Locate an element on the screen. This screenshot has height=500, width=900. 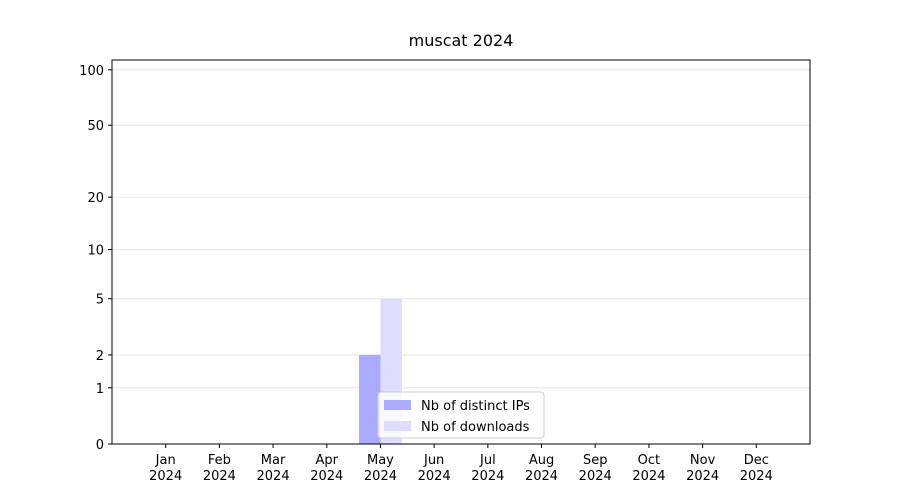
x-tick-label: May 2024 is located at coordinates (380, 468).